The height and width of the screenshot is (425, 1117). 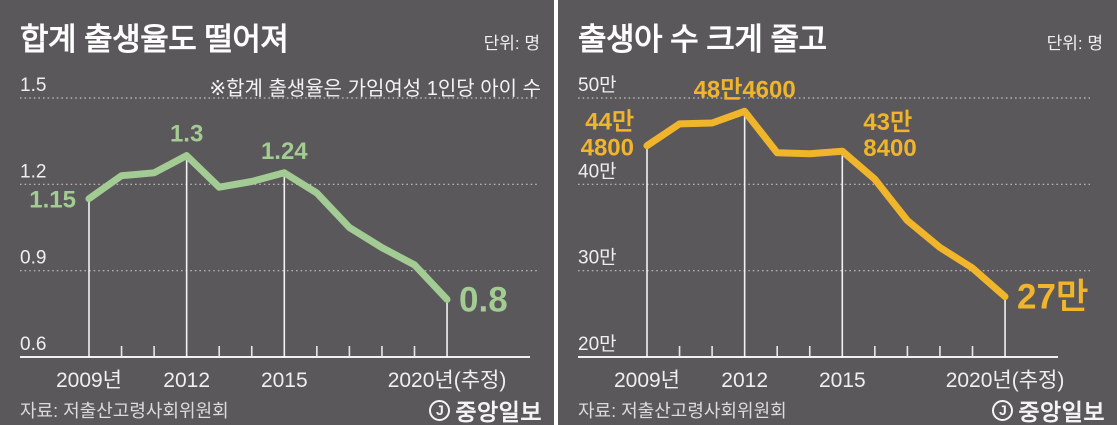 I want to click on y-axis-tick-label: 1.5, so click(x=33, y=85).